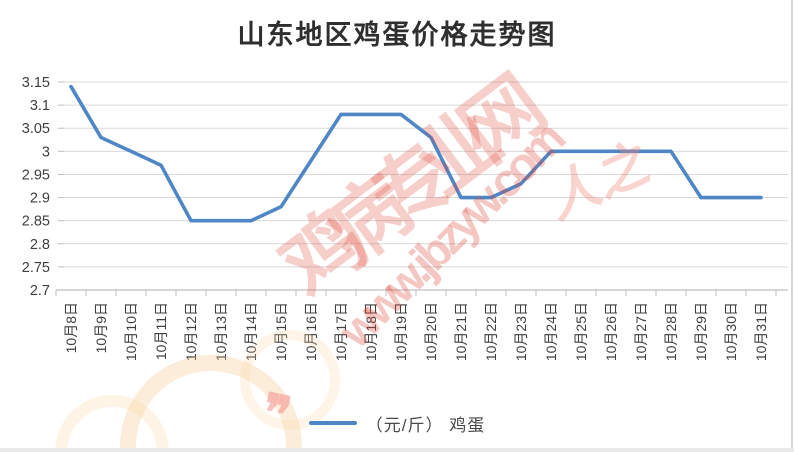  Describe the element at coordinates (251, 331) in the screenshot. I see `x-axis-label: 10月14日` at that location.